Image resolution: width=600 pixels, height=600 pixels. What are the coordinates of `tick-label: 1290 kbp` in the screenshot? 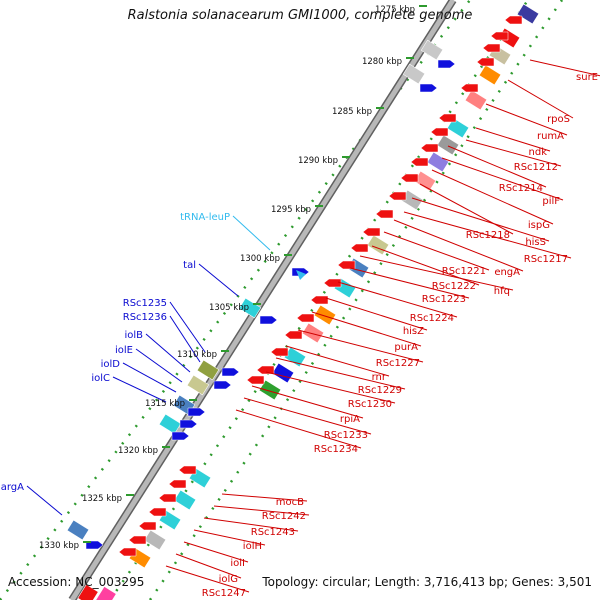 It's located at (318, 161).